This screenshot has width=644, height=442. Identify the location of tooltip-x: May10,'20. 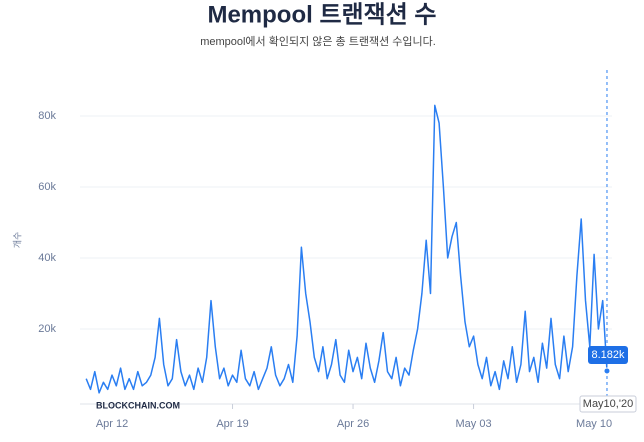
(608, 404).